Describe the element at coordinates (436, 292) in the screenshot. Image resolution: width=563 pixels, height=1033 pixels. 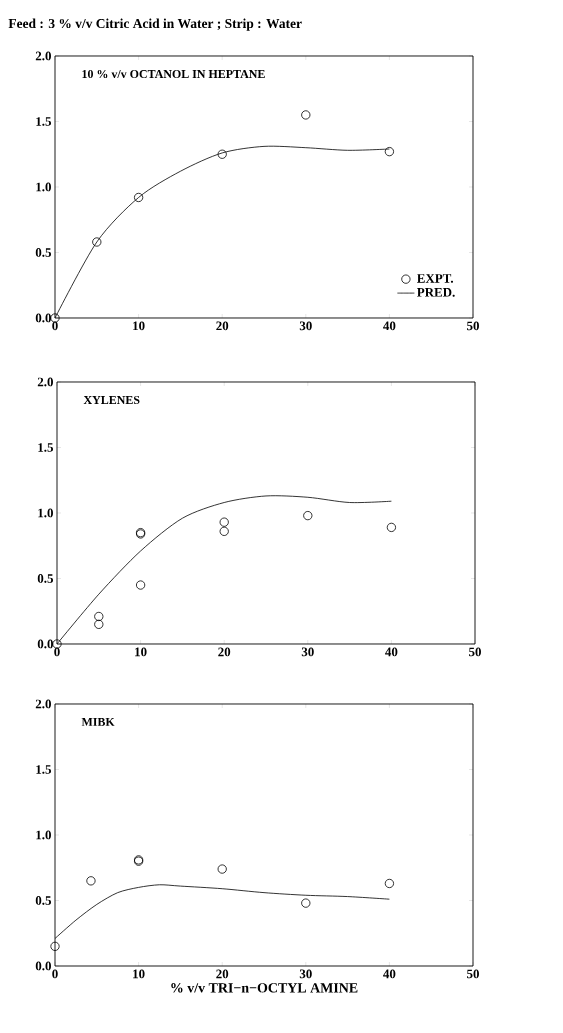
I see `legend-label: PRED.` at that location.